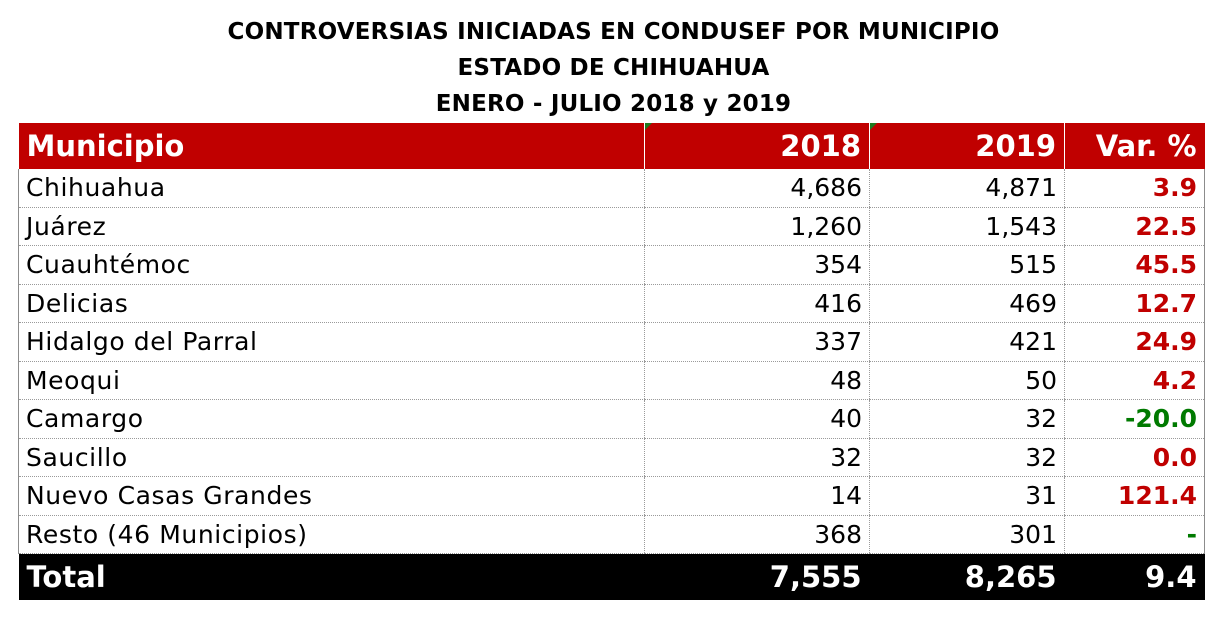 This screenshot has width=1227, height=624. I want to click on cell-municipio: Saucillo, so click(331, 457).